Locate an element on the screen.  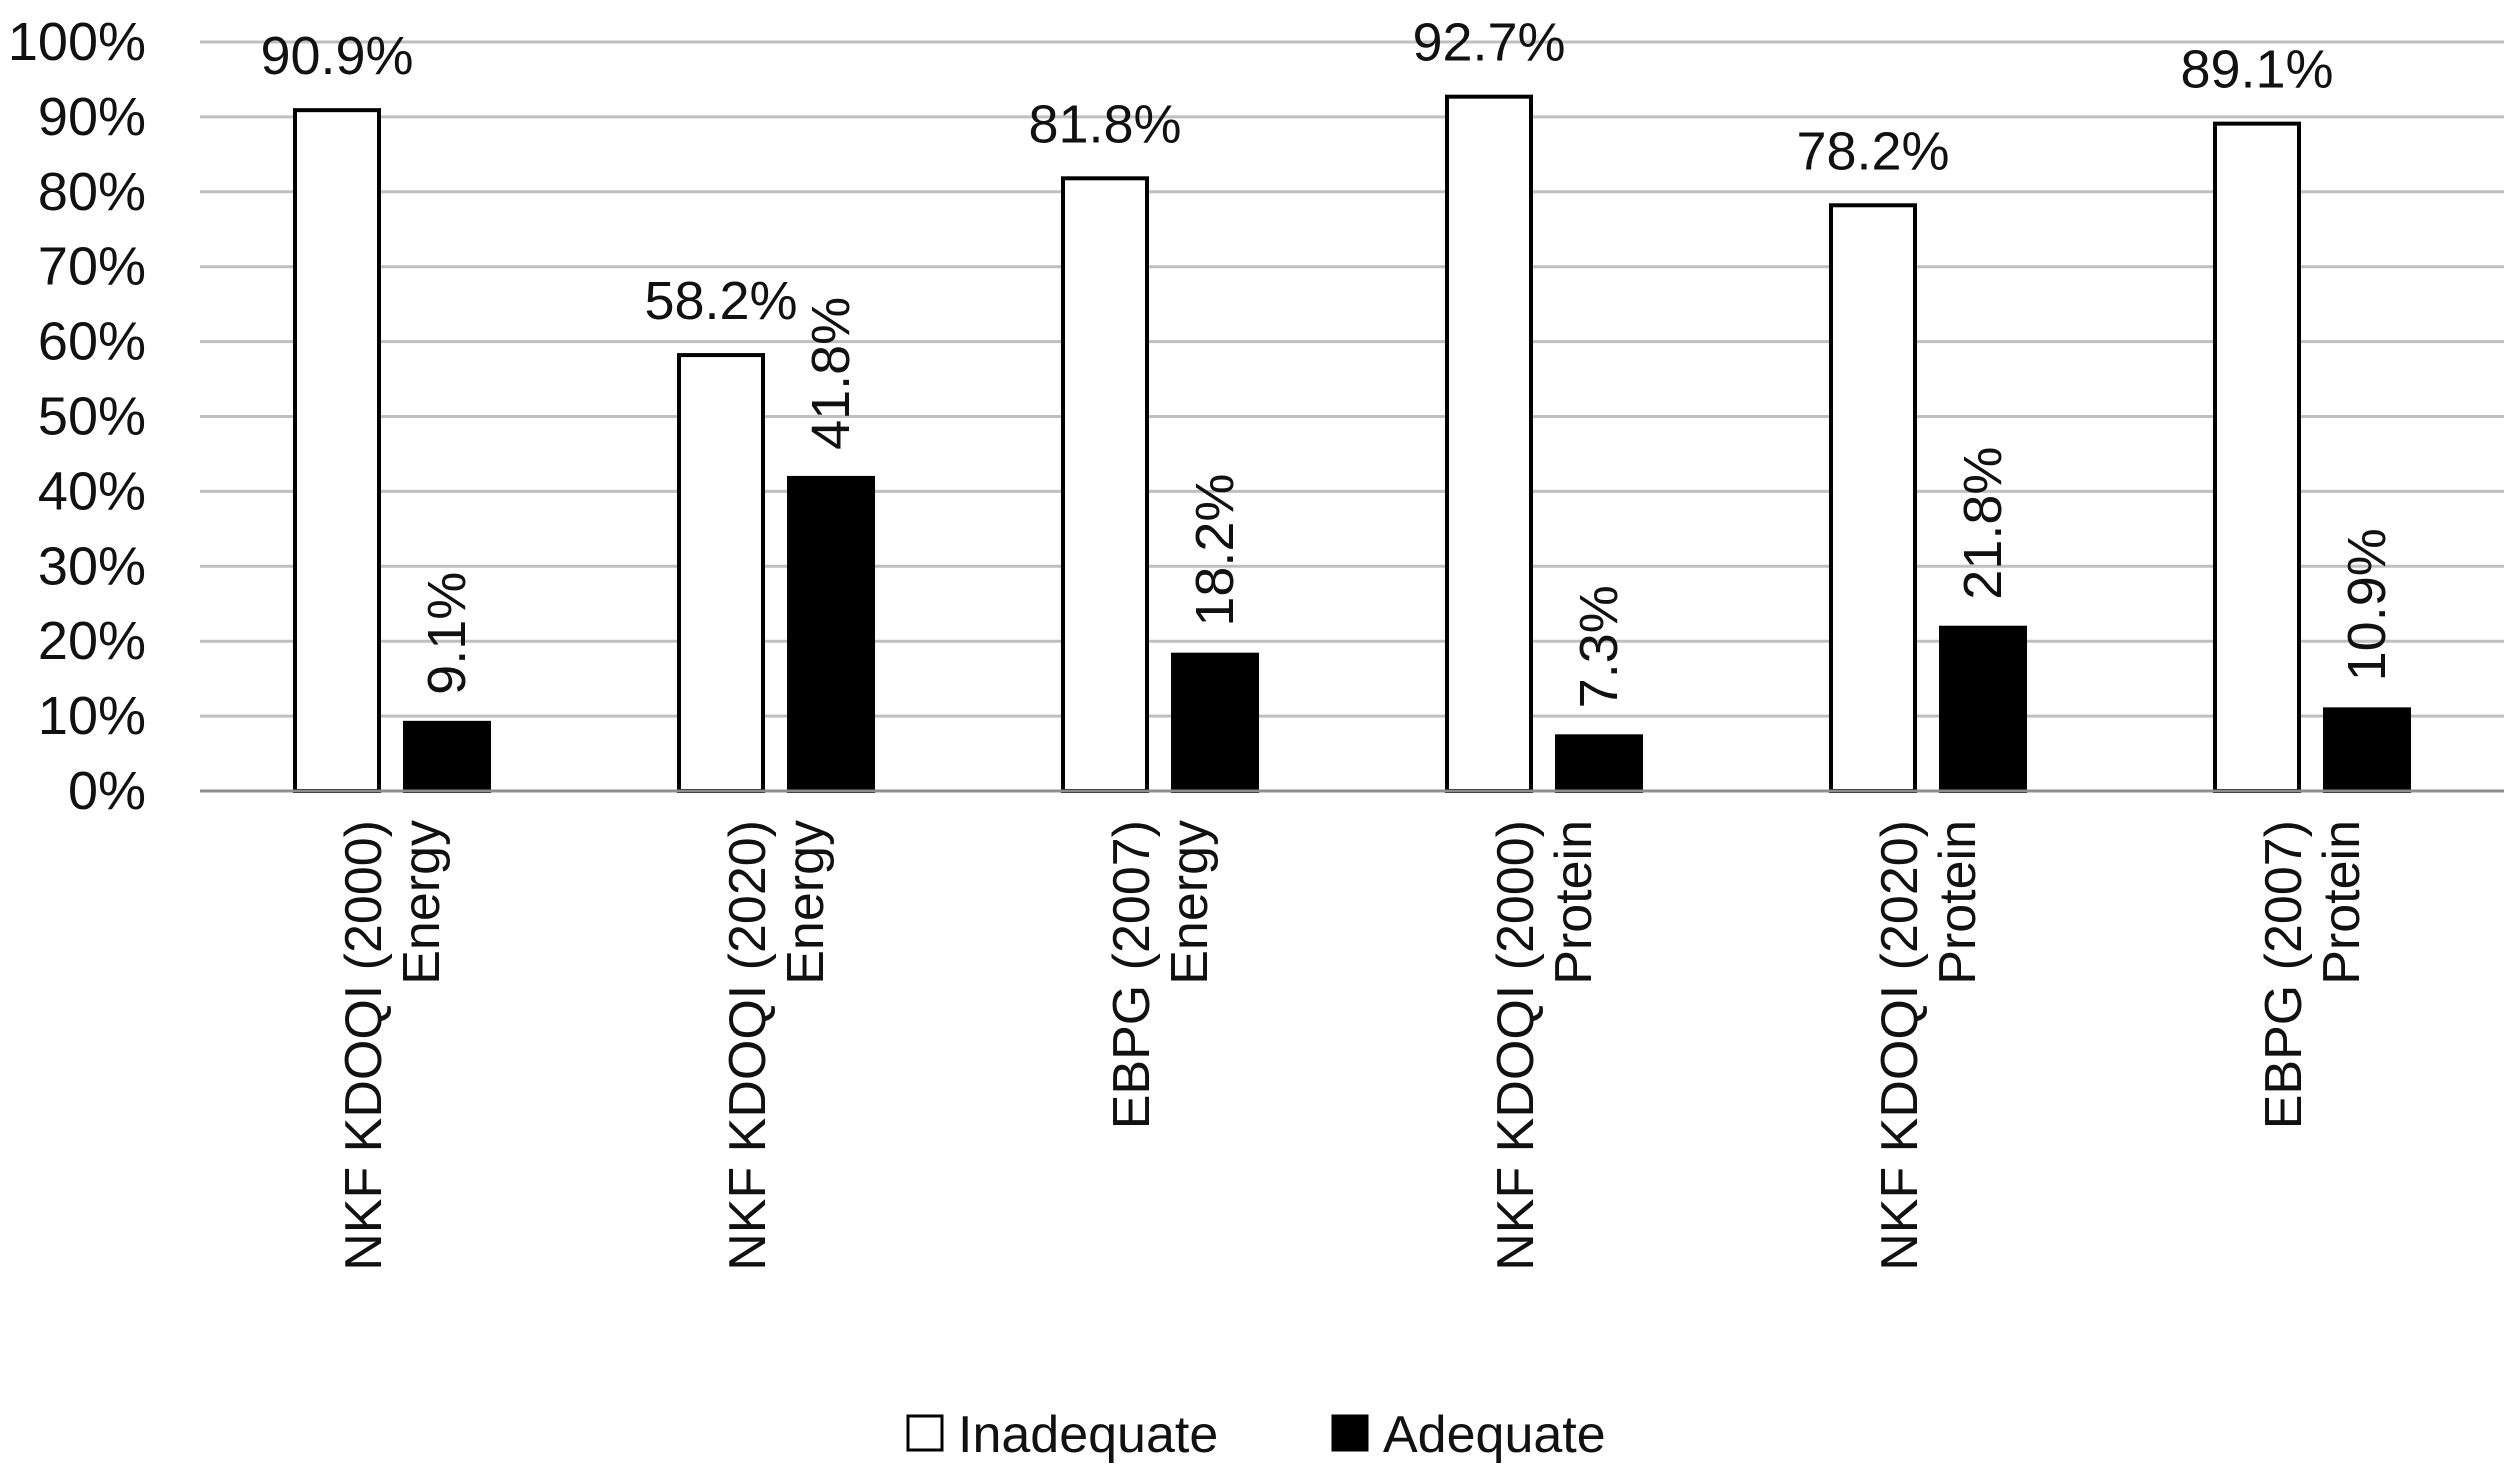
y-tick-label: 40% is located at coordinates (92, 491).